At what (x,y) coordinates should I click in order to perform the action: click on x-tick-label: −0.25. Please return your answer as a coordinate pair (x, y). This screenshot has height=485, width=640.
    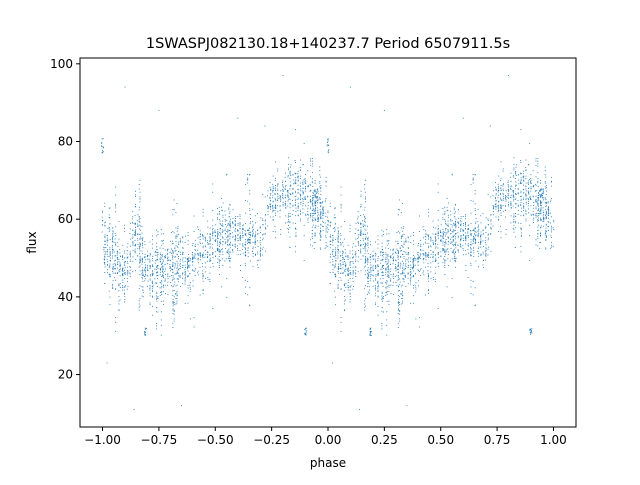
    Looking at the image, I should click on (271, 440).